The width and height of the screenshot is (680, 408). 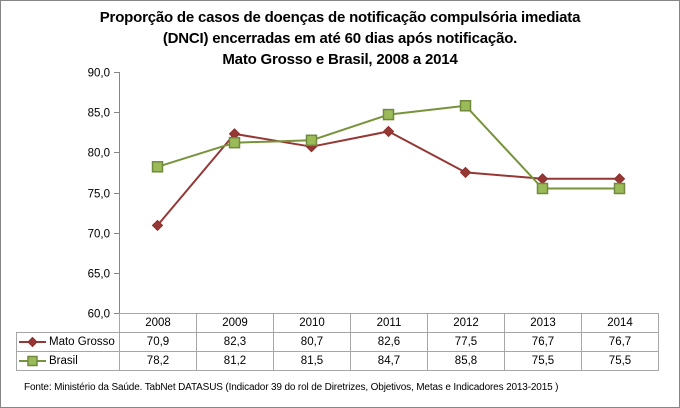 What do you see at coordinates (158, 361) in the screenshot?
I see `data-label: 78,2` at bounding box center [158, 361].